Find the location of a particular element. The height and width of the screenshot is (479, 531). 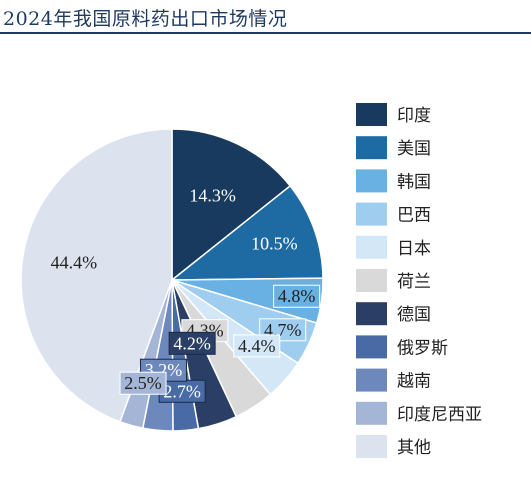

data-label-2: 4.8% is located at coordinates (297, 296).